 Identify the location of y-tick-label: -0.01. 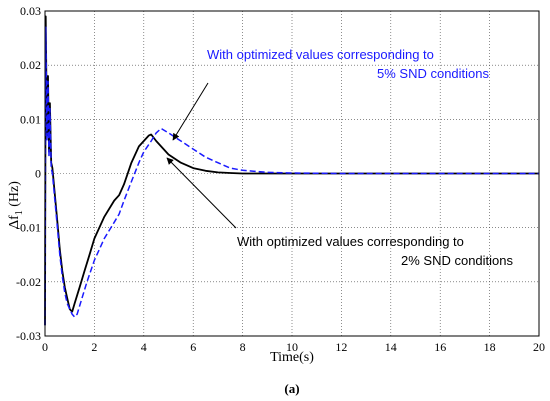
(28, 228).